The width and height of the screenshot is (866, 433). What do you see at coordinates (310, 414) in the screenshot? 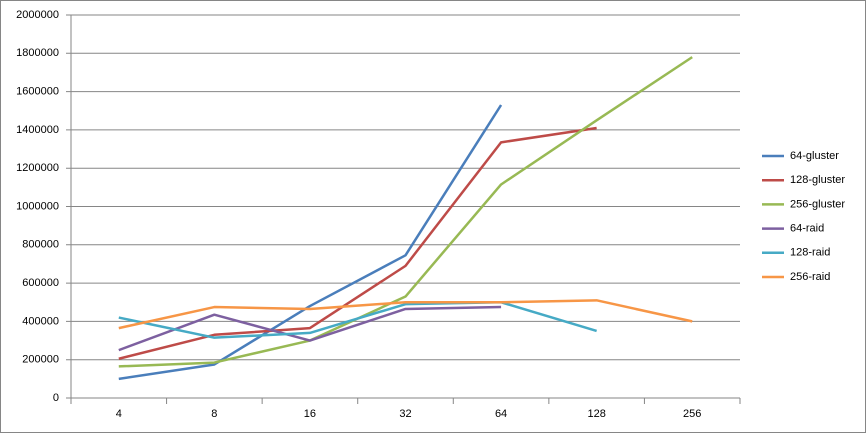
I see `x-tick-label: 16` at bounding box center [310, 414].